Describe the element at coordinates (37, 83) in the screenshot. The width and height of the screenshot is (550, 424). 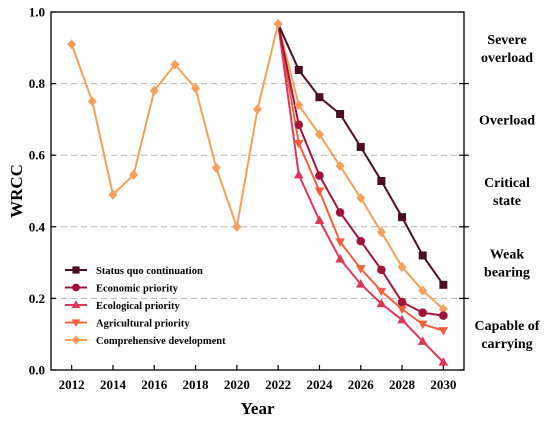
I see `y-tick-label: 0.8` at that location.